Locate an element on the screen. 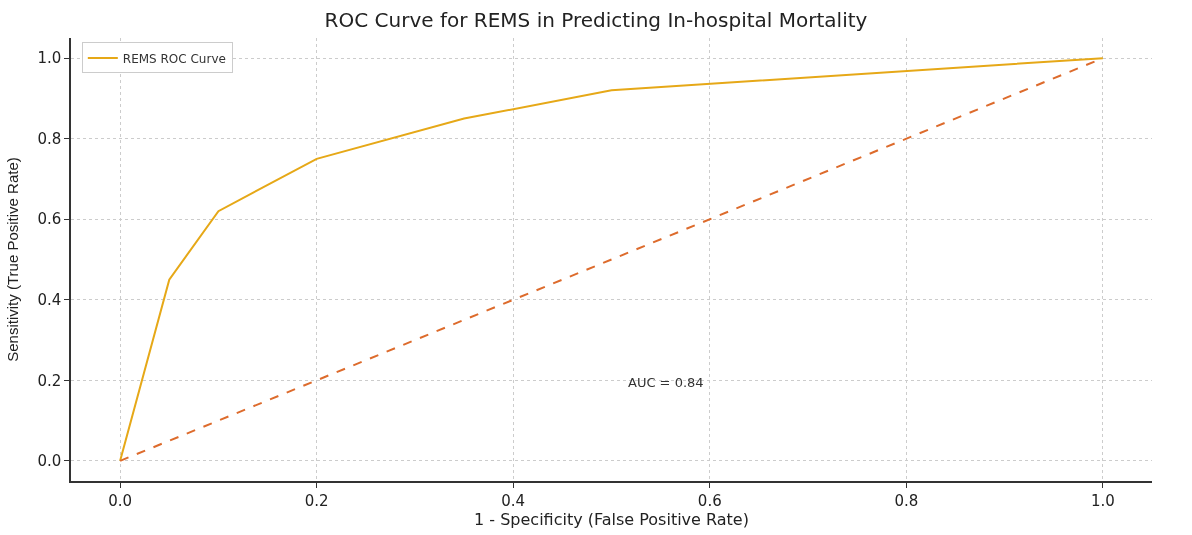  y-tick-label: 1.0 is located at coordinates (49, 58).